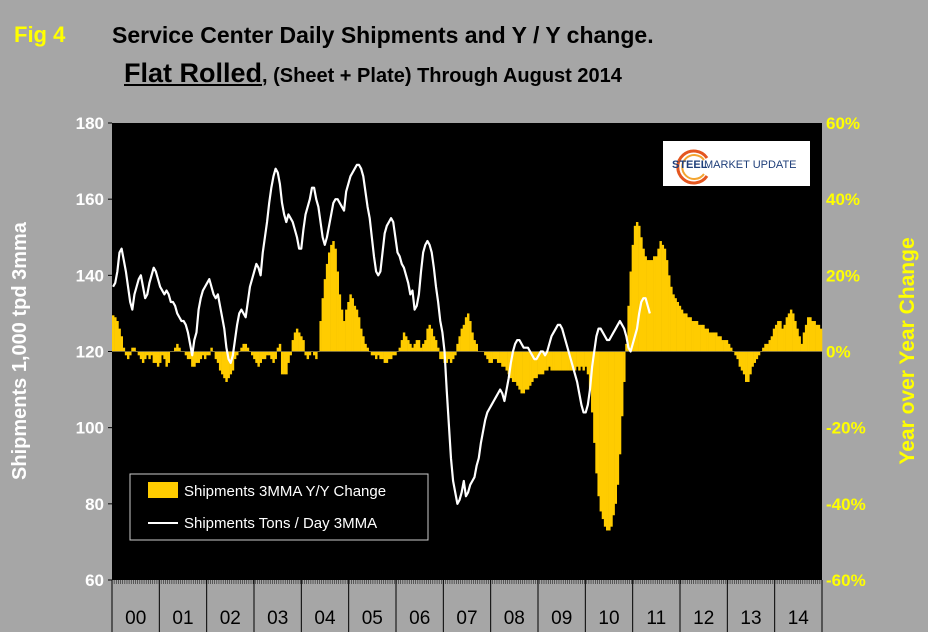 Image resolution: width=928 pixels, height=632 pixels. Describe the element at coordinates (90, 428) in the screenshot. I see `y-left-tick-label: 100` at that location.